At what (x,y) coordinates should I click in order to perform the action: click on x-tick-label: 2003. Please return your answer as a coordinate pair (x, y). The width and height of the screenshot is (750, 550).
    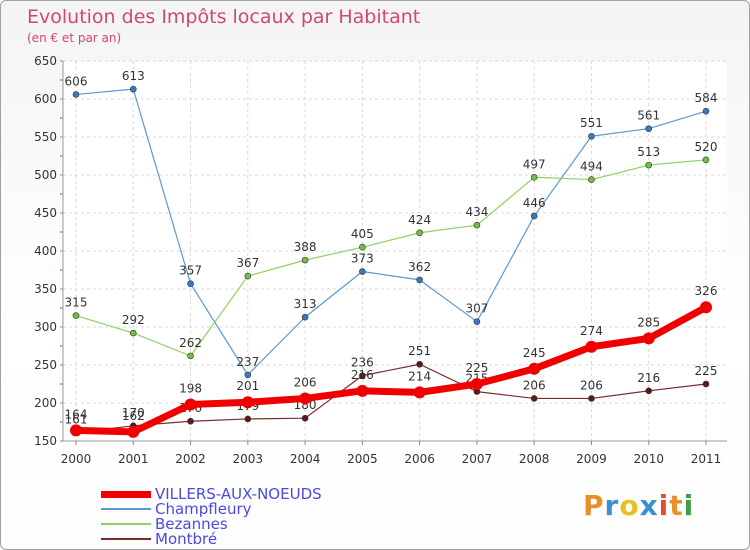
    Looking at the image, I should click on (248, 459).